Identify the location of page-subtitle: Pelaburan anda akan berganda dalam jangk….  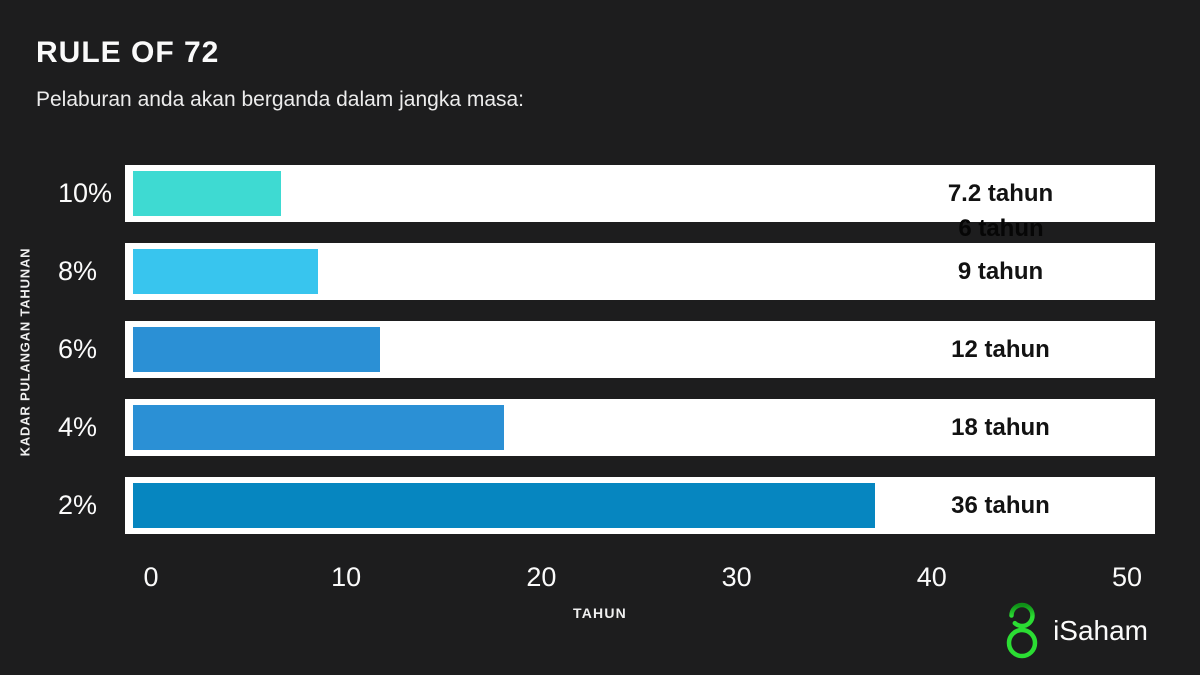
(280, 99).